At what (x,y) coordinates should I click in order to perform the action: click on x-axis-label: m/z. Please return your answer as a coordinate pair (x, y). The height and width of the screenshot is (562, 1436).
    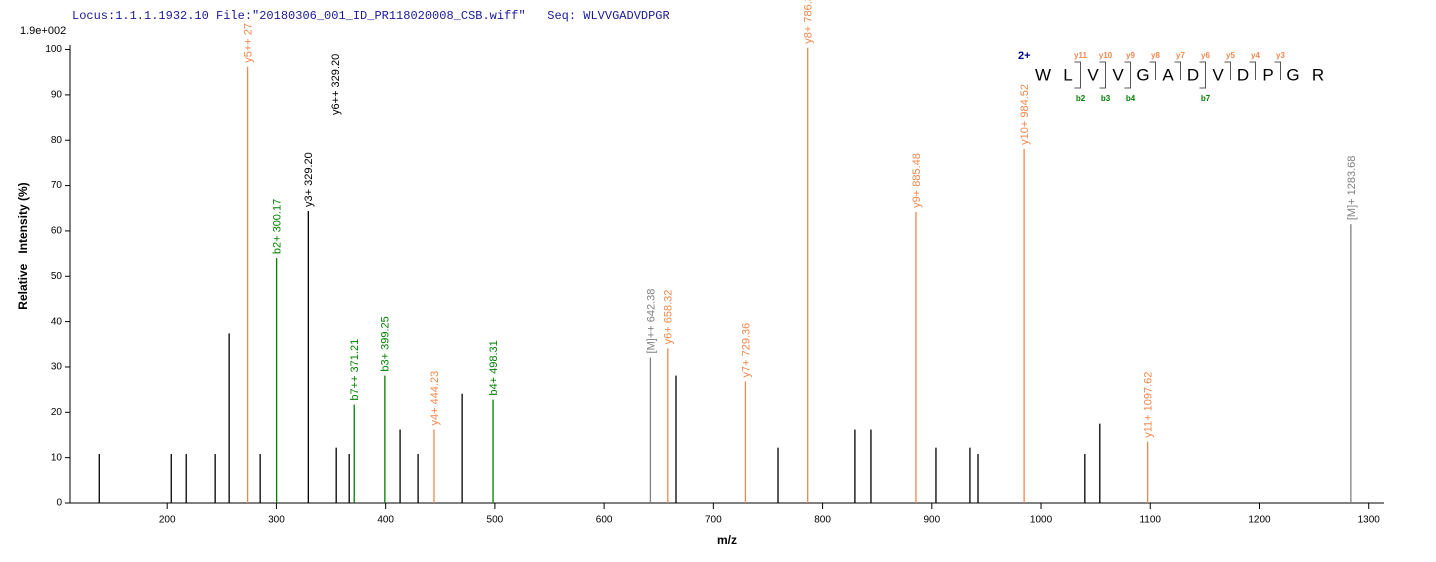
    Looking at the image, I should click on (727, 540).